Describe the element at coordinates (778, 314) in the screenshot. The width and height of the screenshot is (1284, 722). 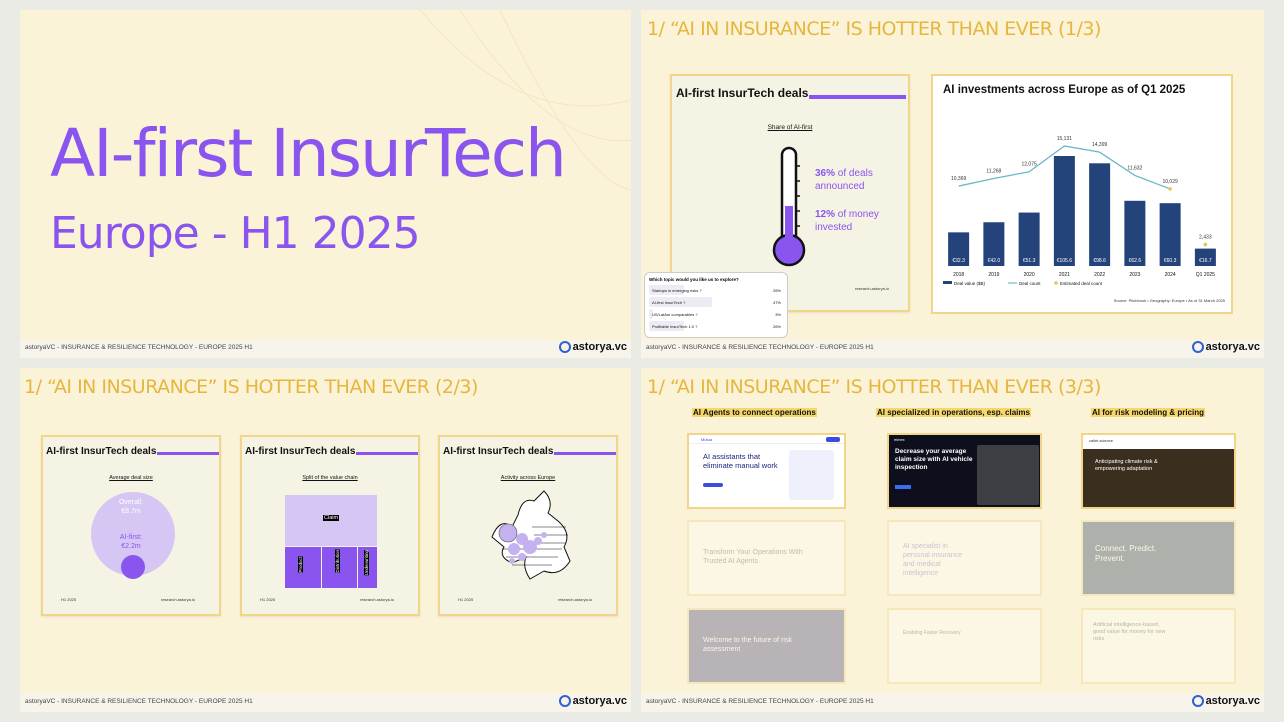
I see `poll-option-pct: 3%` at that location.